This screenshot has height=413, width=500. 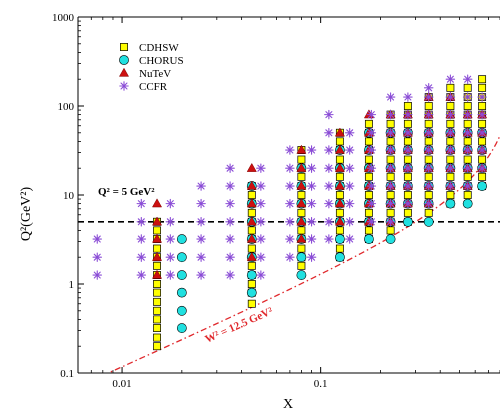 I want to click on legend-marker-cdhsw, so click(x=124, y=47).